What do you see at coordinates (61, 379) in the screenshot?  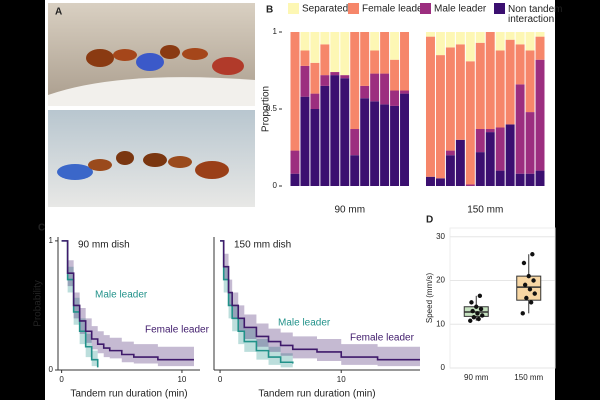 I see `x-tick-label: 0` at bounding box center [61, 379].